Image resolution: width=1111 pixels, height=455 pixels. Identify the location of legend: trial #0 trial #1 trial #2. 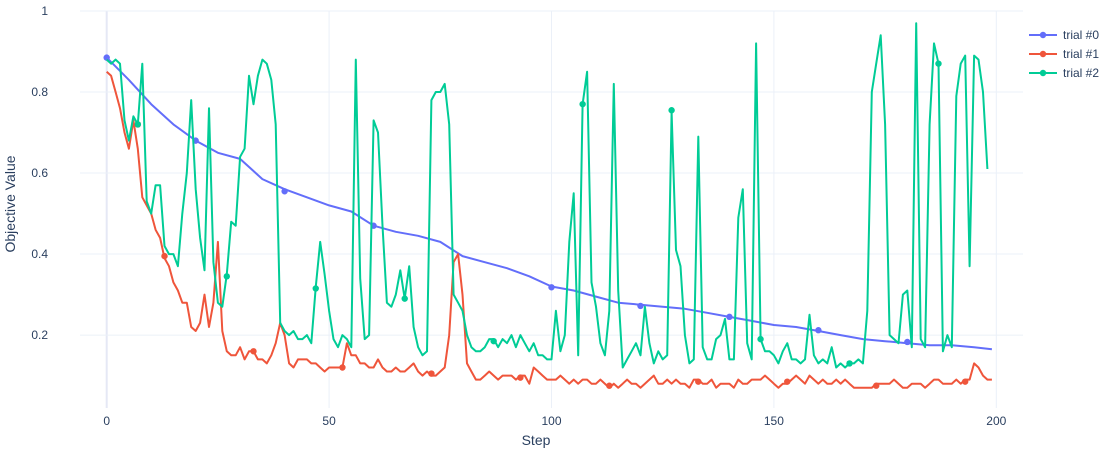
(1064, 54).